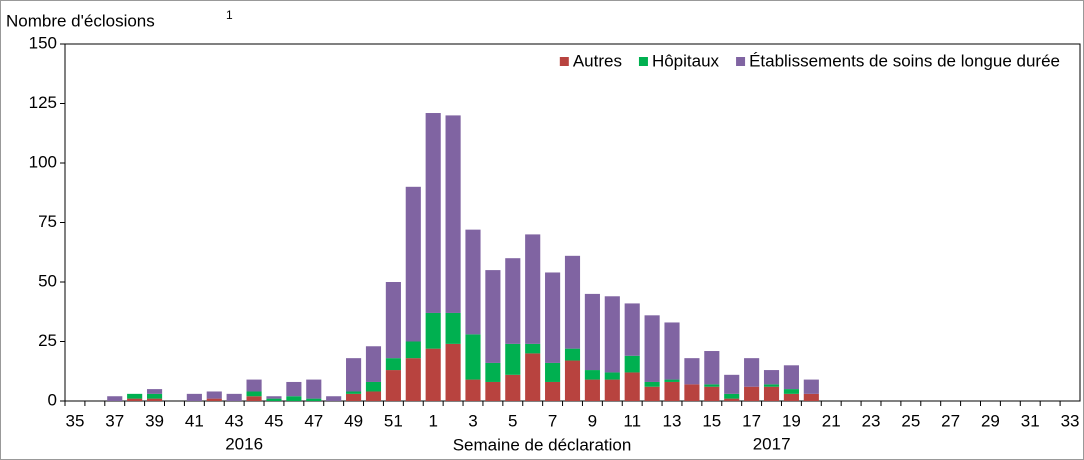  Describe the element at coordinates (74, 420) in the screenshot. I see `x-tick-label: 35` at that location.